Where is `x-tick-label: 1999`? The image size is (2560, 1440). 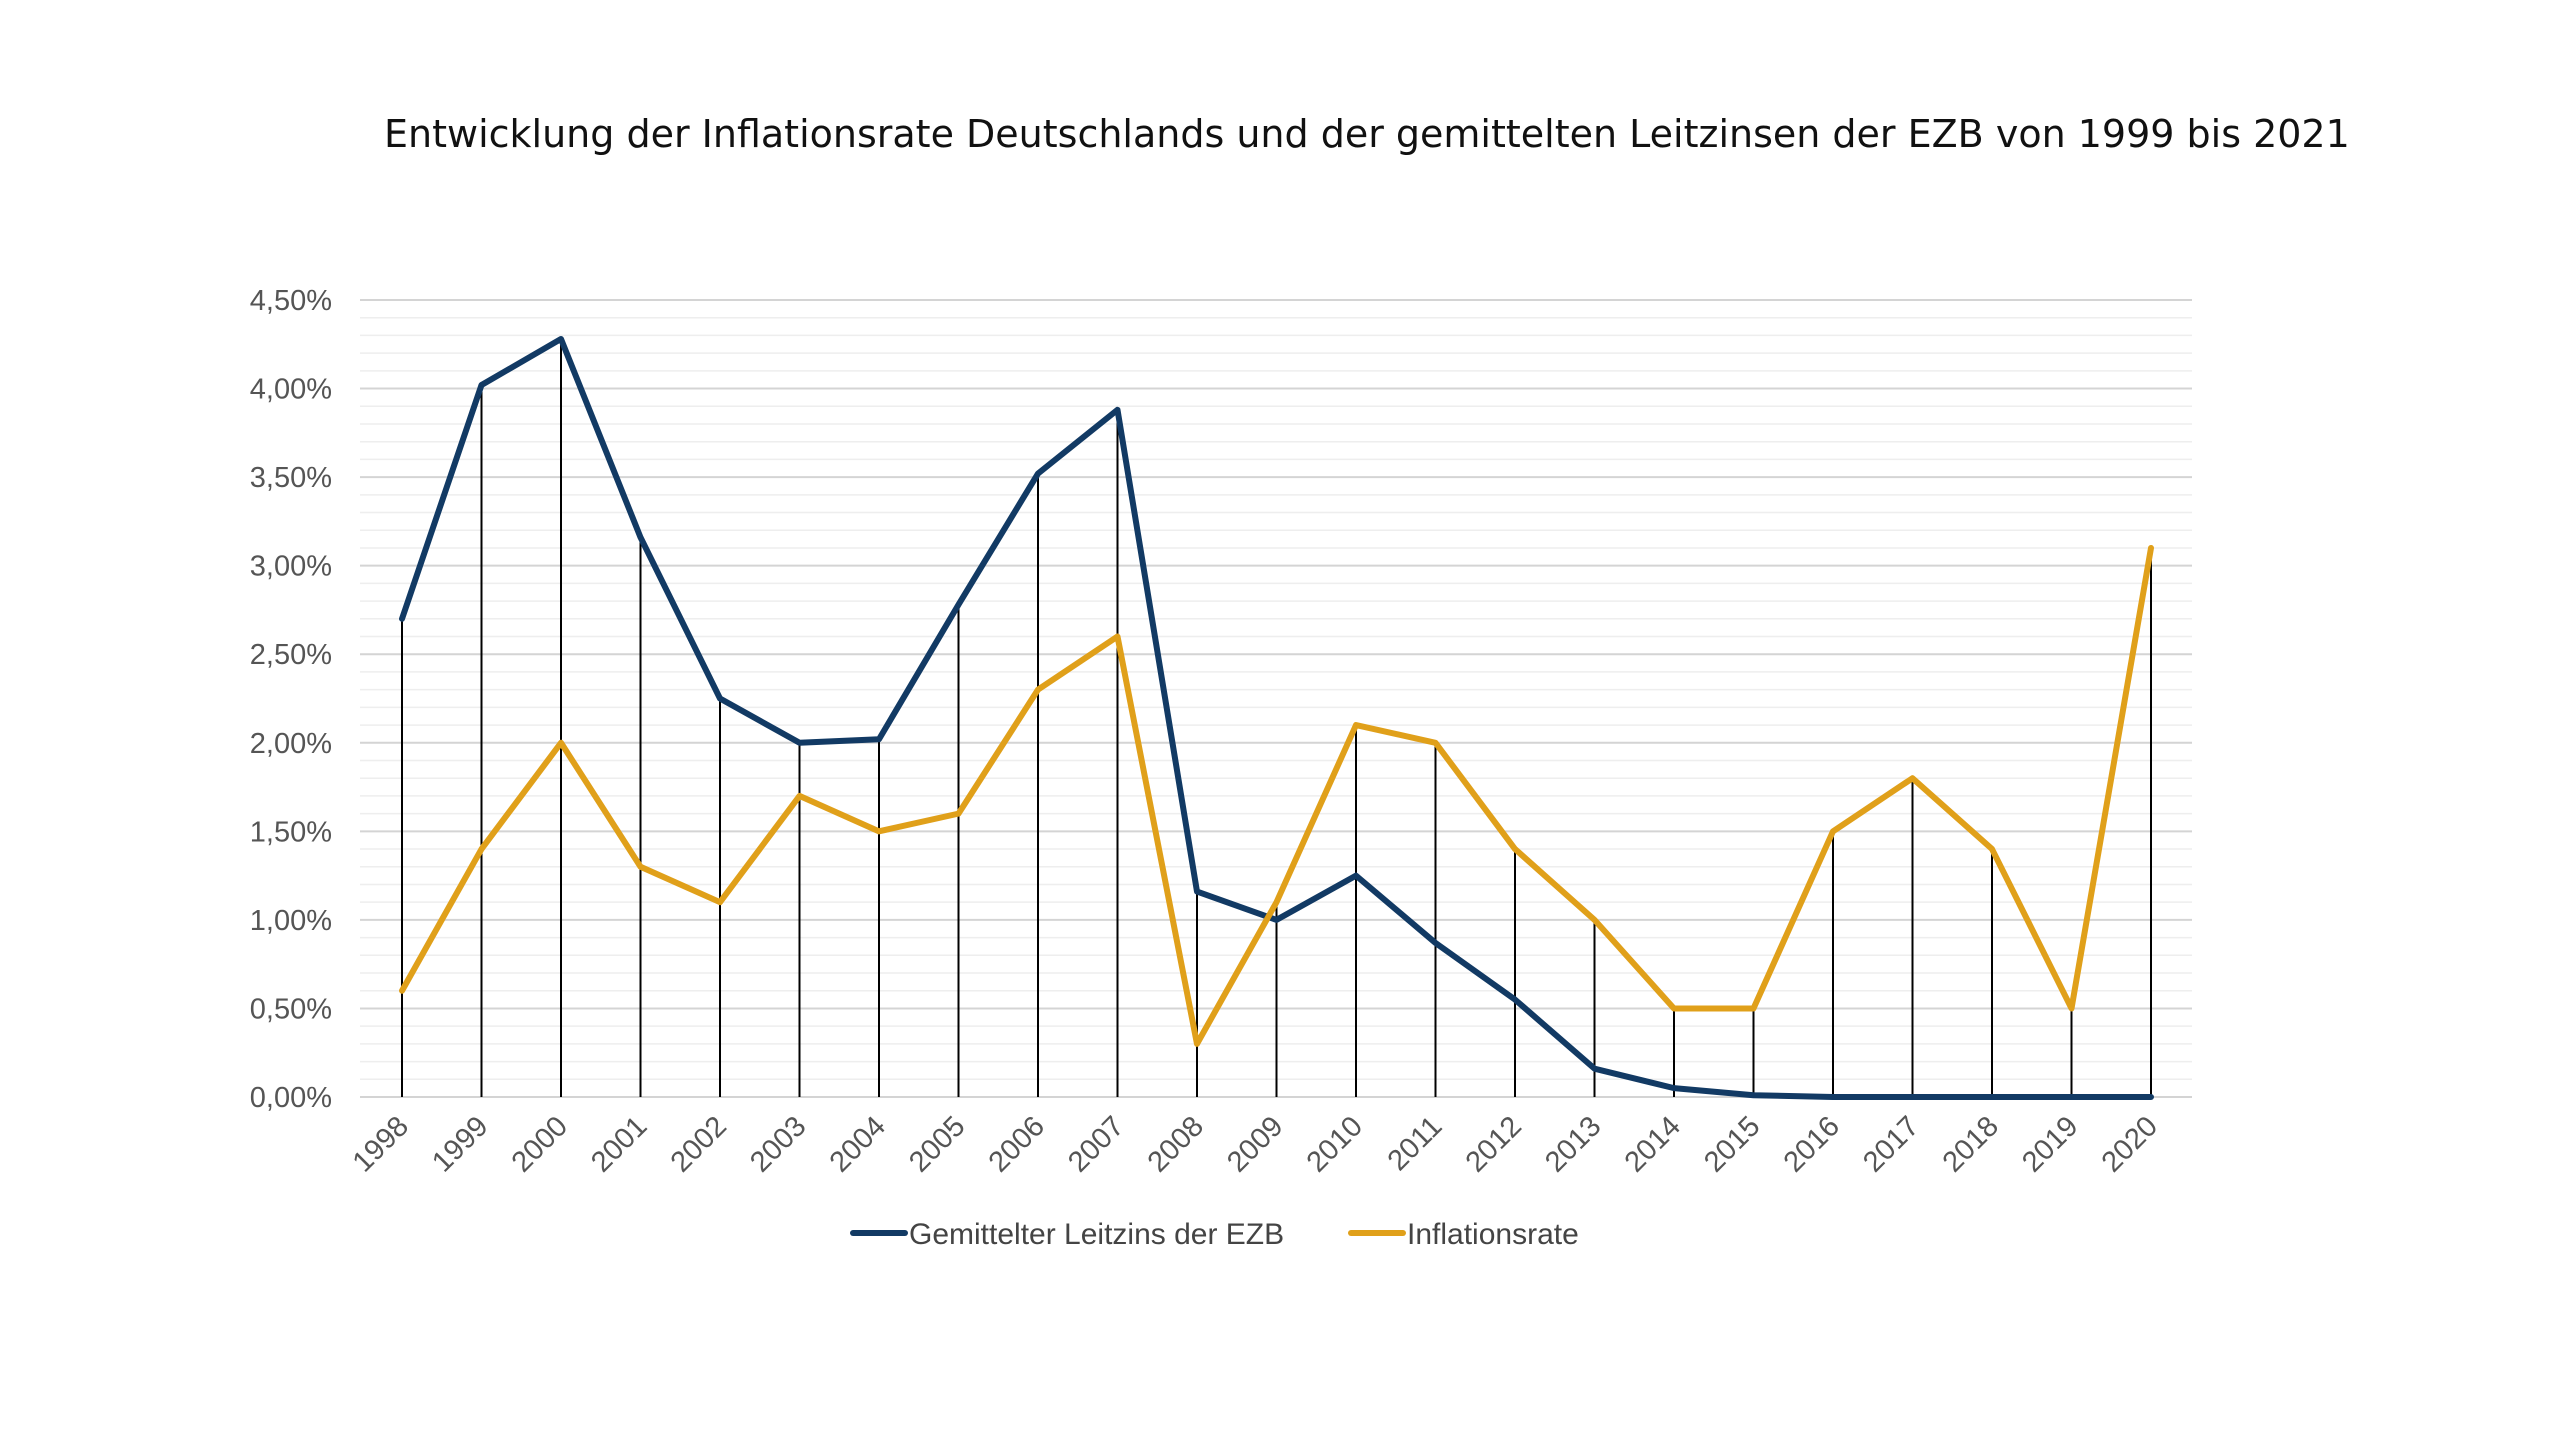 x-tick-label: 1999 is located at coordinates (460, 1144).